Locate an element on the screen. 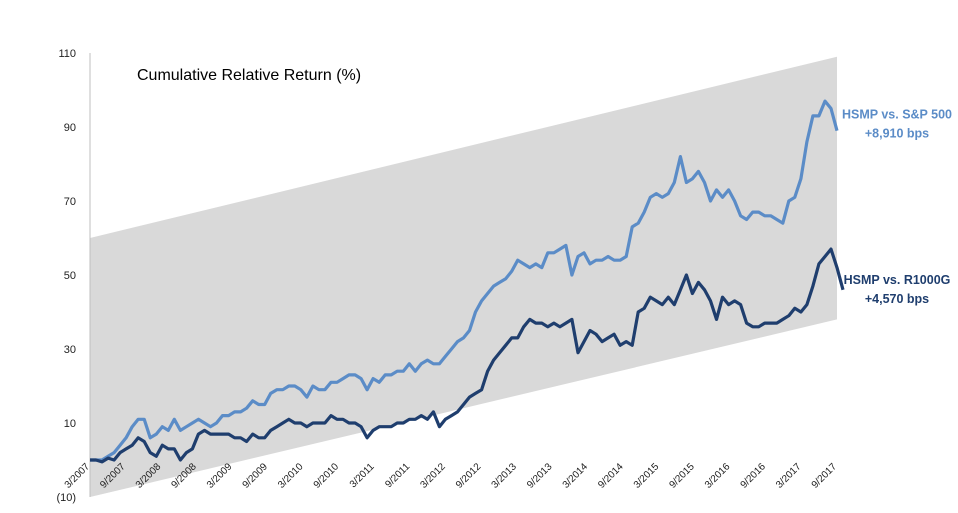  x-tick-label: 9/2014 is located at coordinates (611, 476).